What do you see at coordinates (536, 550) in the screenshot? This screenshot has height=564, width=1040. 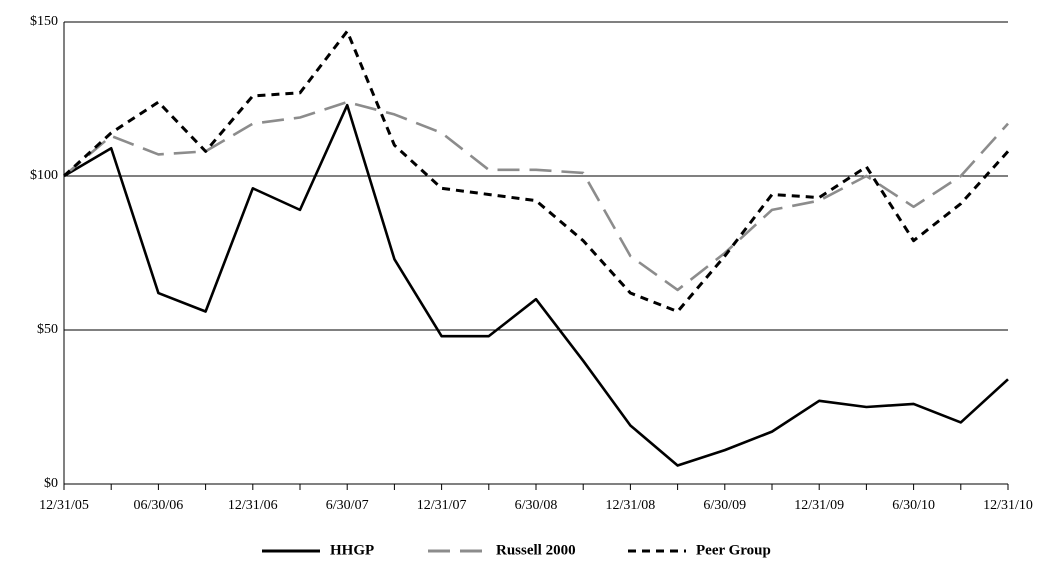 I see `legend-text: Russell 2000` at bounding box center [536, 550].